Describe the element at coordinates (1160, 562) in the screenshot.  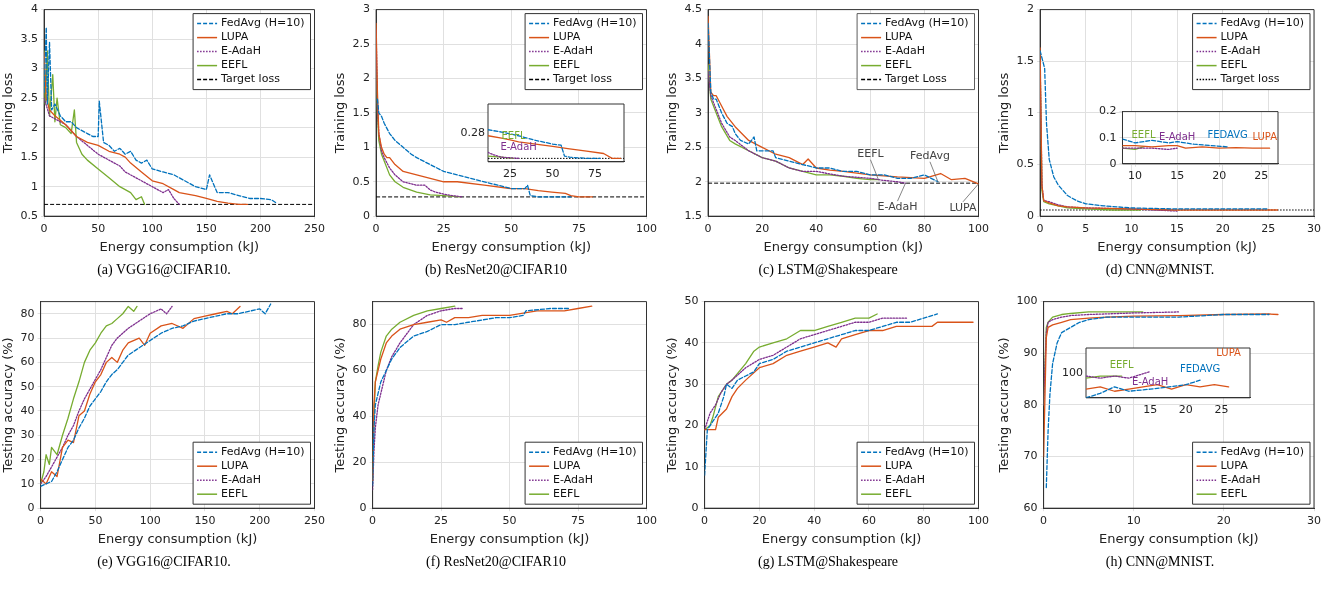
I see `text: (h) CNN@MNIST.` at that location.